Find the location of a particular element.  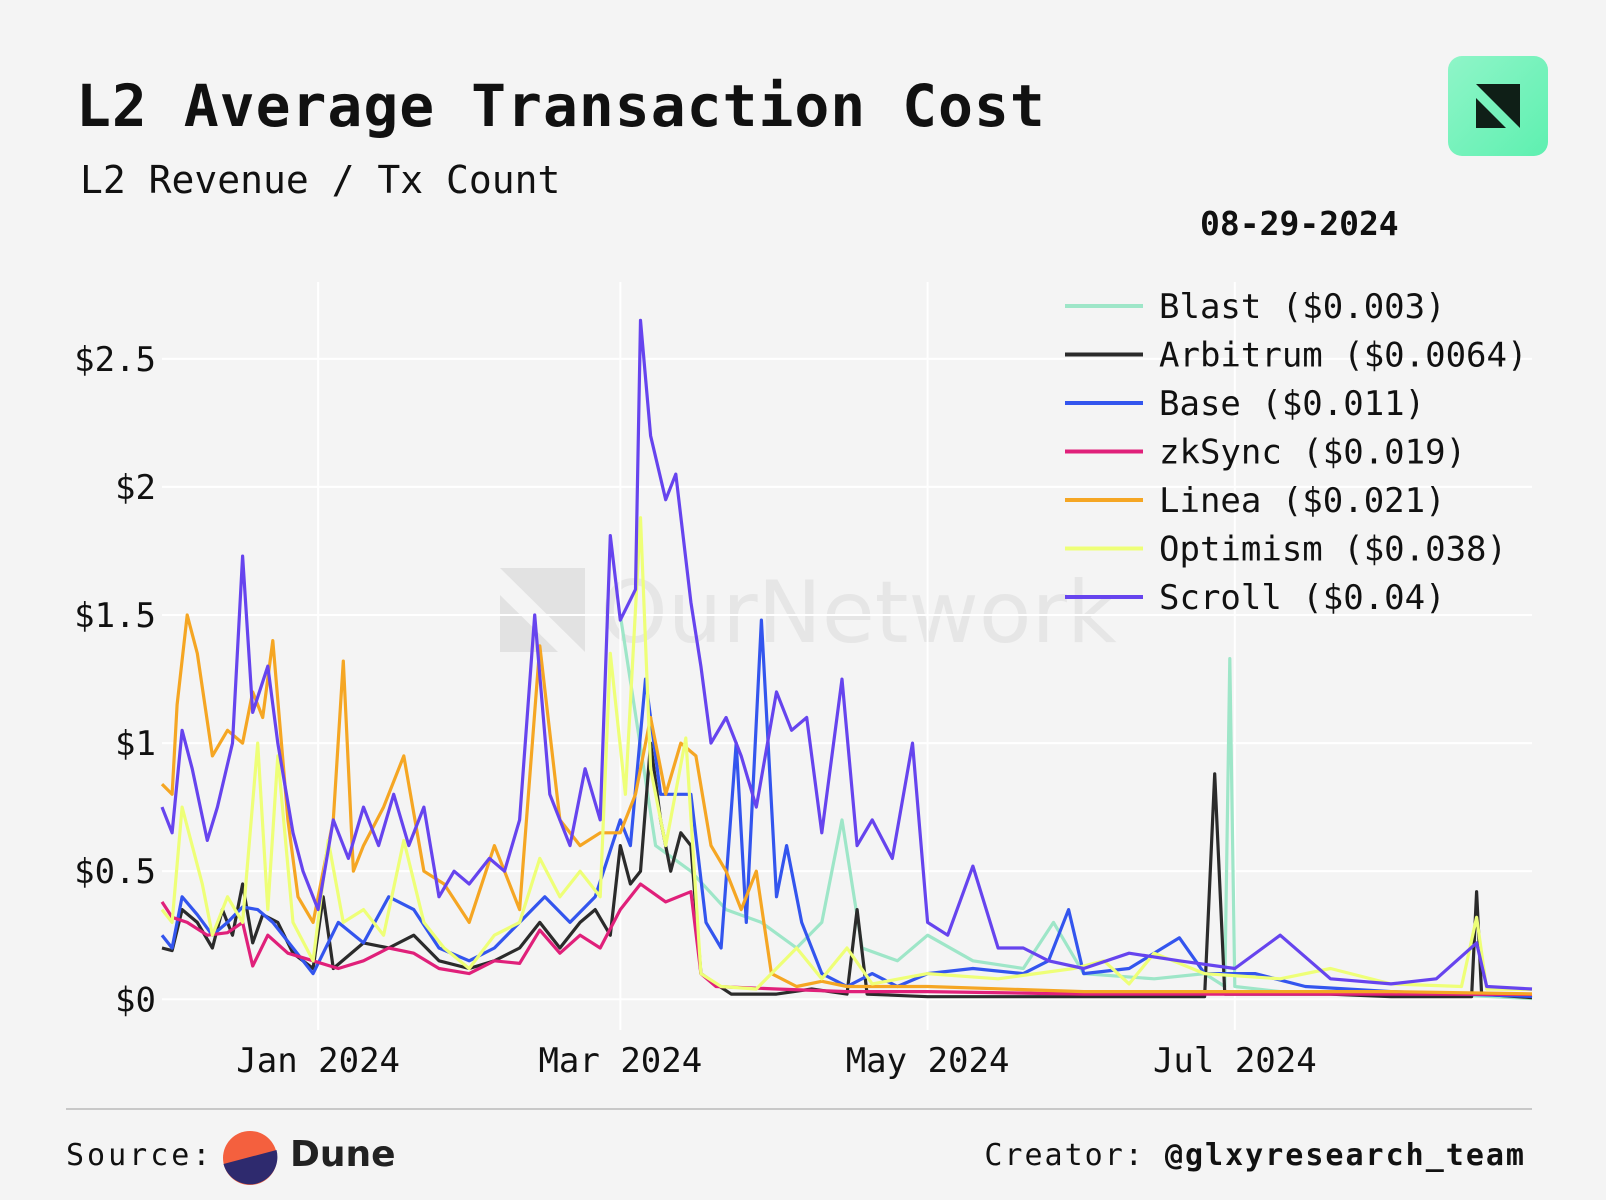

ournetwork-watermark: OurNetwork is located at coordinates (808, 613).